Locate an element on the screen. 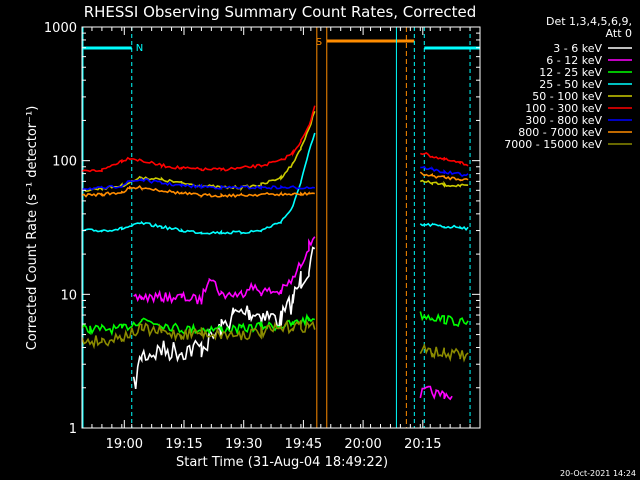 This screenshot has height=480, width=640. legend-label: 3 - 6 keV is located at coordinates (577, 48).